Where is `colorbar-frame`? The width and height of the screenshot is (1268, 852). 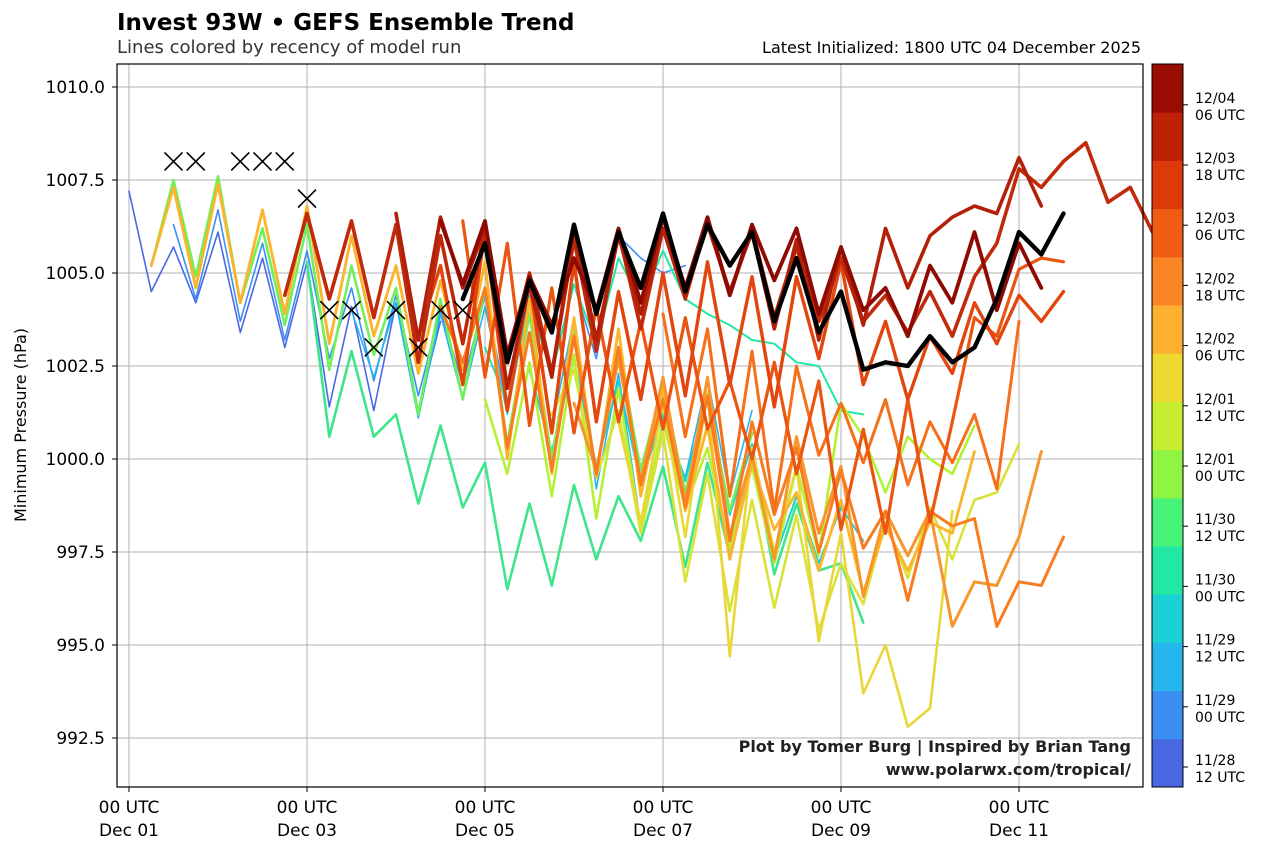 colorbar-frame is located at coordinates (1167, 425).